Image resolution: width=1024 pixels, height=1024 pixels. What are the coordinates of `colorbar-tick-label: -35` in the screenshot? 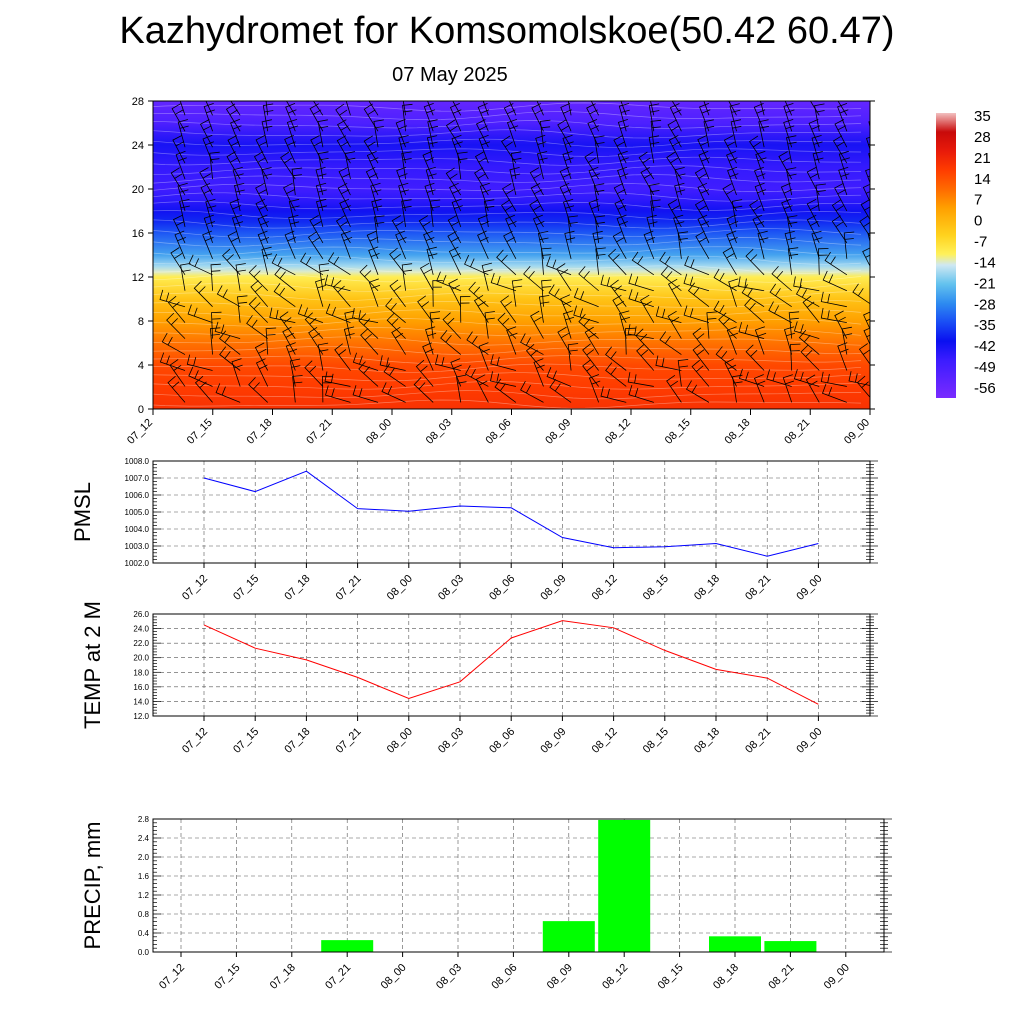 It's located at (985, 325).